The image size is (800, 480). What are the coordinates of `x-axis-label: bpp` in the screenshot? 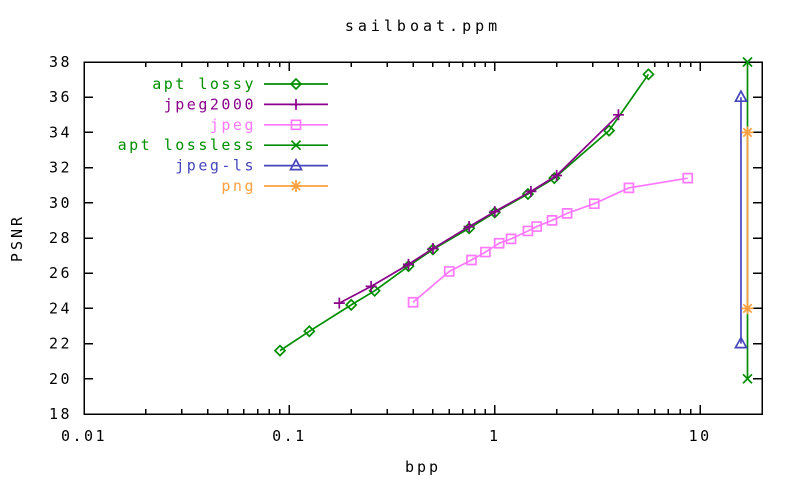 It's located at (423, 467).